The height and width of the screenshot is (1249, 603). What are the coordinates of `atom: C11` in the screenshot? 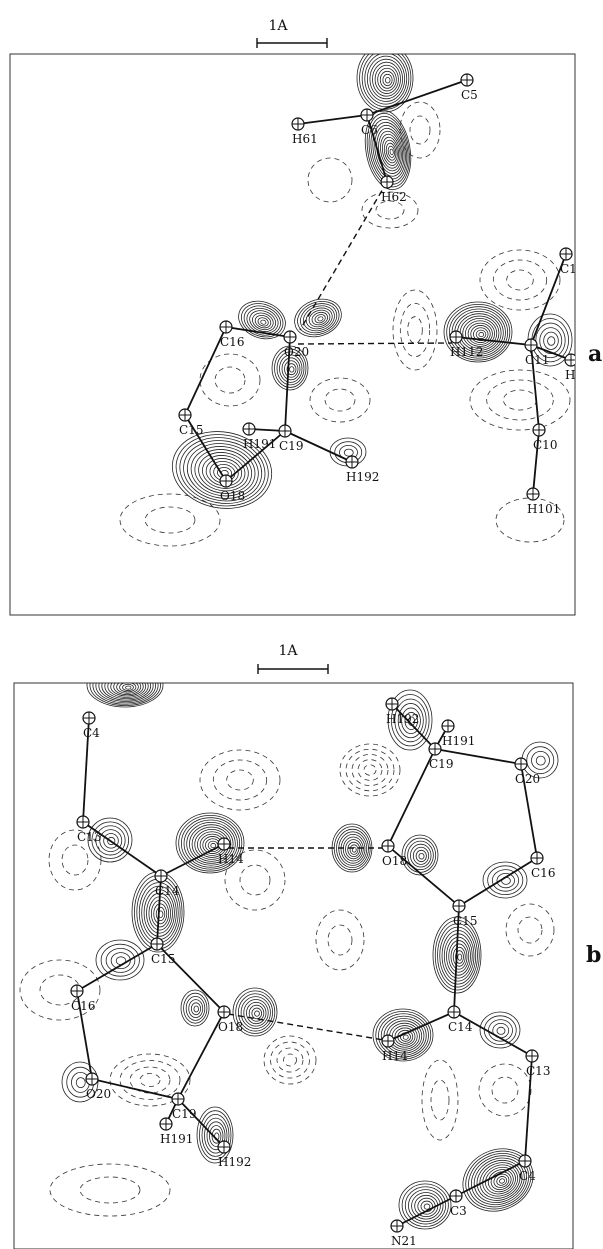 It's located at (536, 352).